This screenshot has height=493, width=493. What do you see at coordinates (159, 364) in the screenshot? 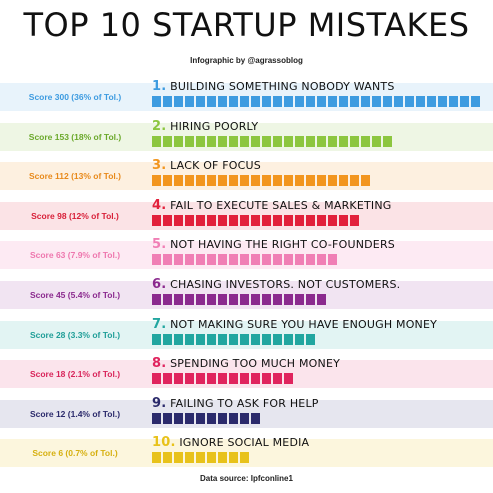
I see `rank-number: 8.` at bounding box center [159, 364].